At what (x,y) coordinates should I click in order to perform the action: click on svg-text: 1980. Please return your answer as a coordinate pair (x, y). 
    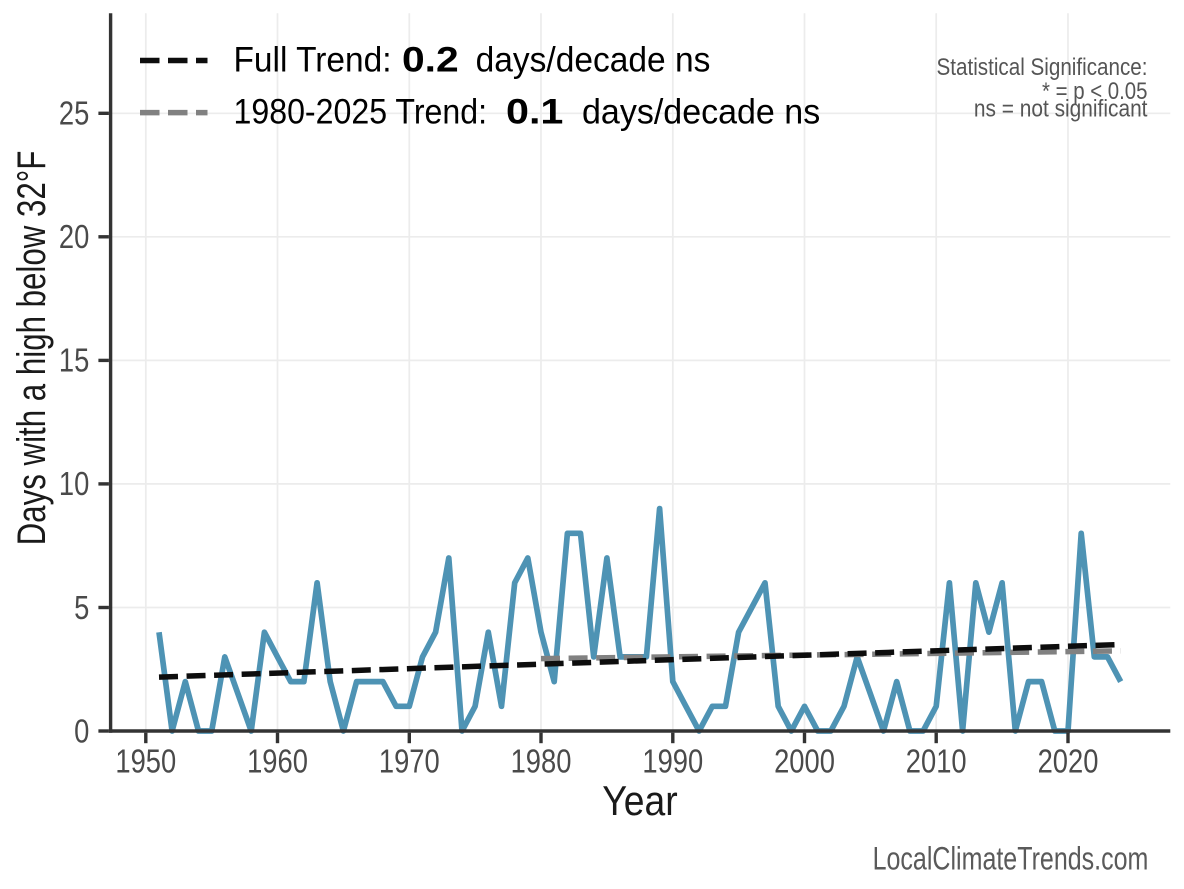
    Looking at the image, I should click on (541, 761).